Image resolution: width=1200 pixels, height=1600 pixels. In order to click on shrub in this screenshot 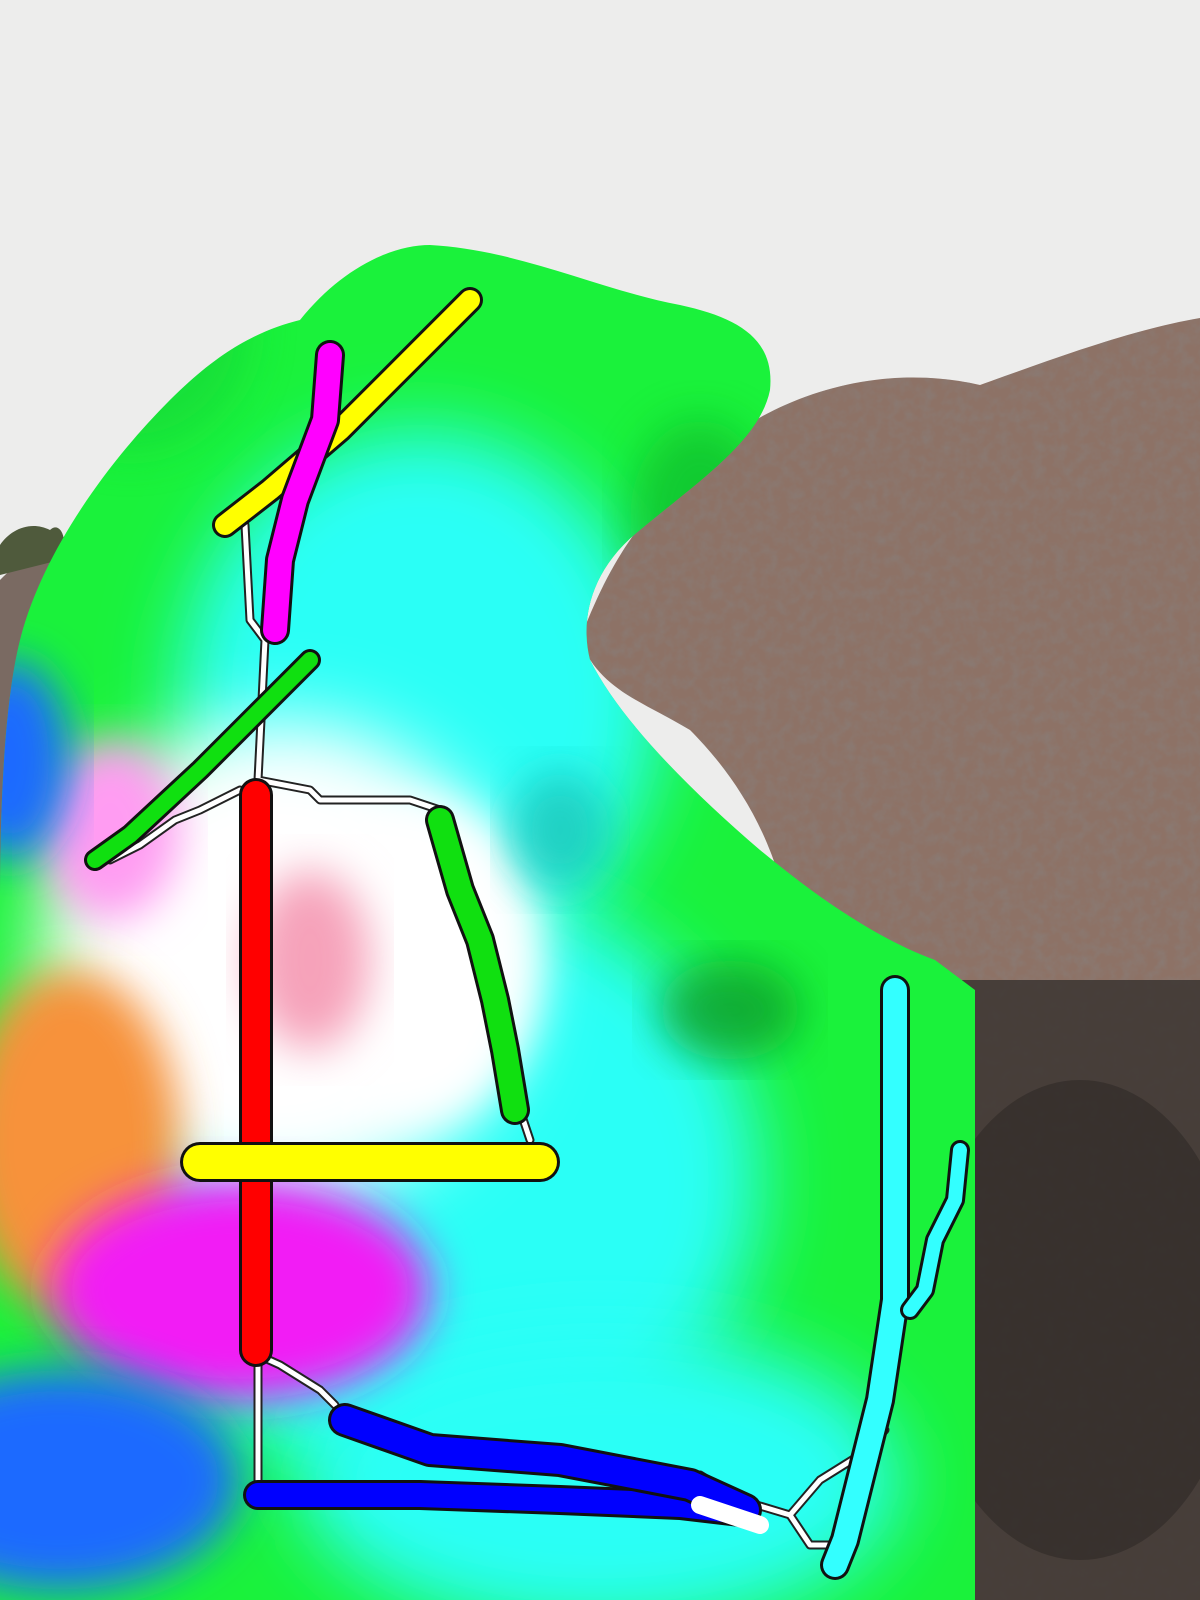, I will do `click(32, 550)`.